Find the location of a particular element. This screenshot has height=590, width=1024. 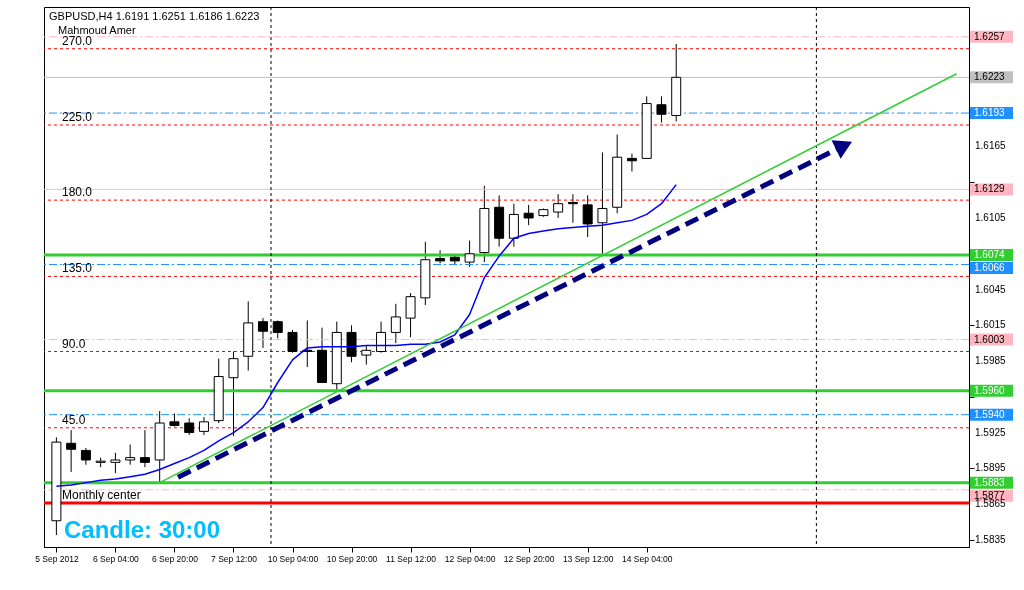

y-tick-label: 1.5865 is located at coordinates (991, 504).